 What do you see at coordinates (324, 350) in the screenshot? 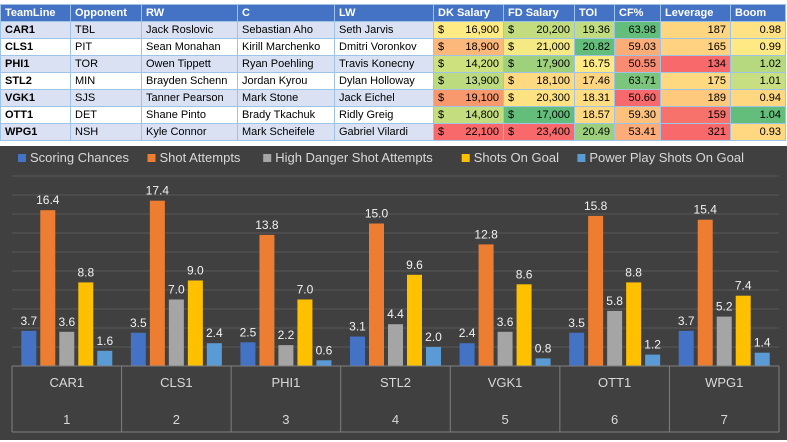
I see `data-label: 0.6` at bounding box center [324, 350].